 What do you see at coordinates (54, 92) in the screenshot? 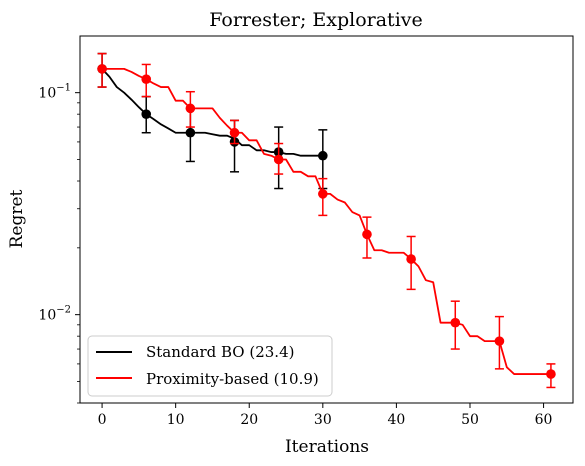
I see `y-tick-label: 10⁻¹` at bounding box center [54, 92].